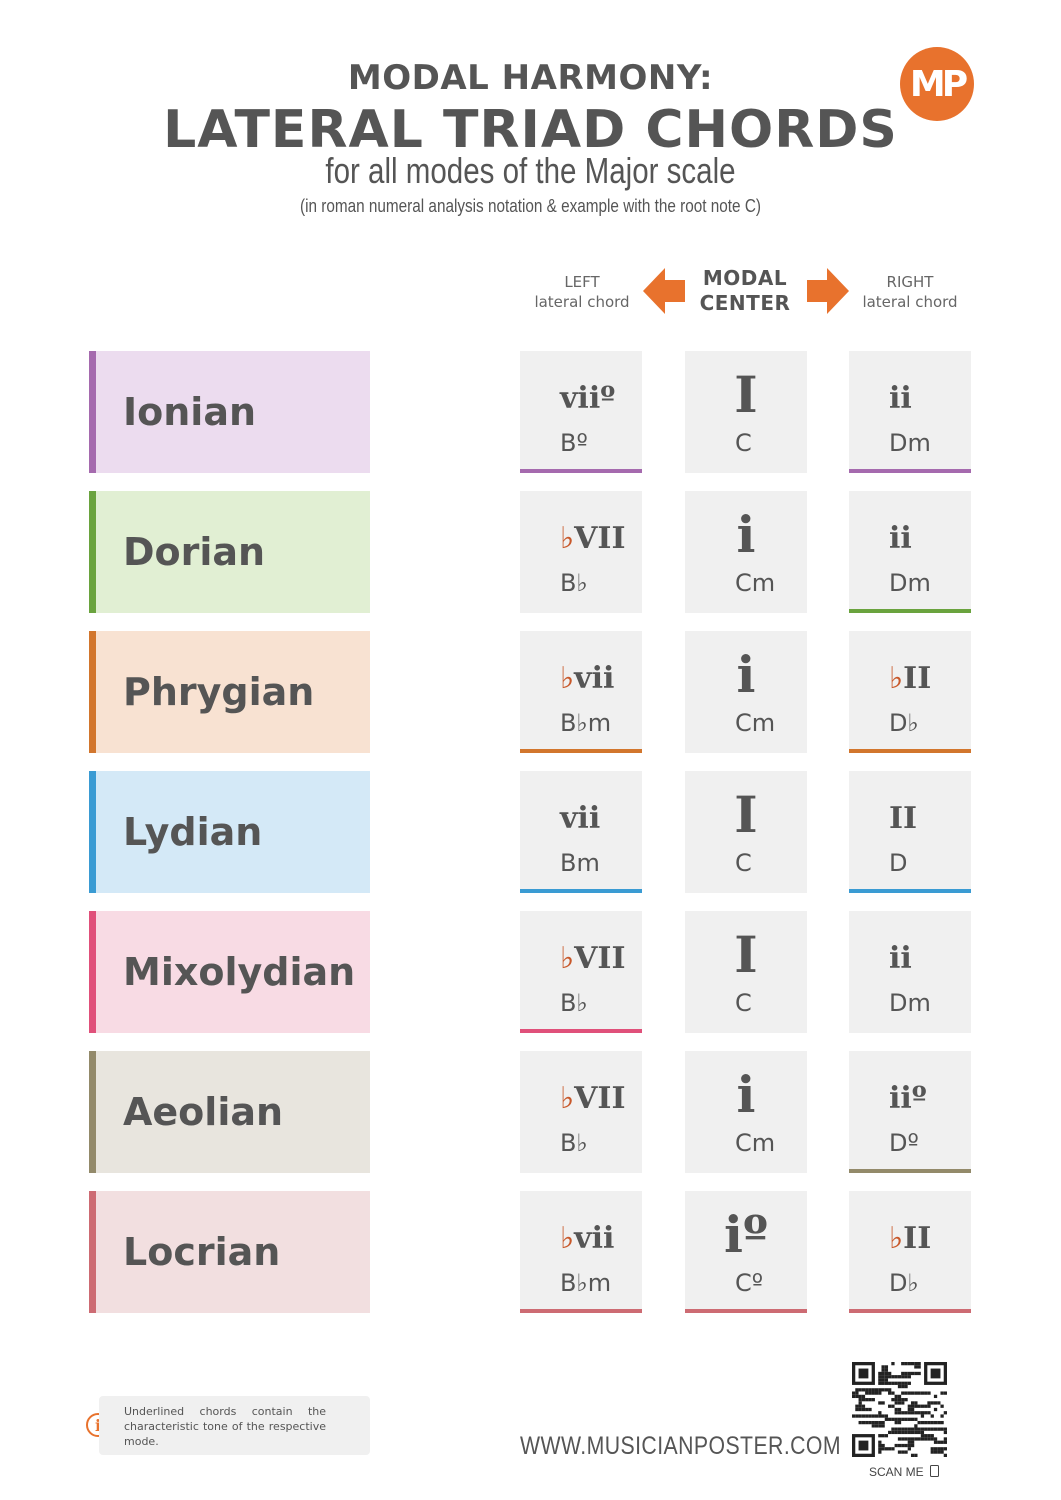 The image size is (1061, 1500). What do you see at coordinates (935, 1471) in the screenshot?
I see `phone-icon` at bounding box center [935, 1471].